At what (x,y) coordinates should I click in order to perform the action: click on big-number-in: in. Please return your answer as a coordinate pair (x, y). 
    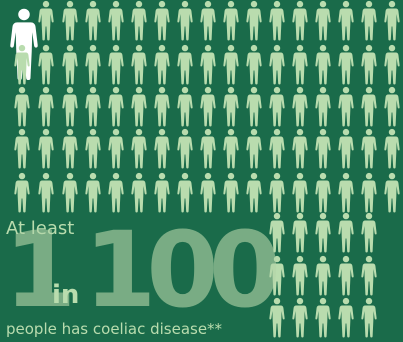
    Looking at the image, I should click on (66, 295).